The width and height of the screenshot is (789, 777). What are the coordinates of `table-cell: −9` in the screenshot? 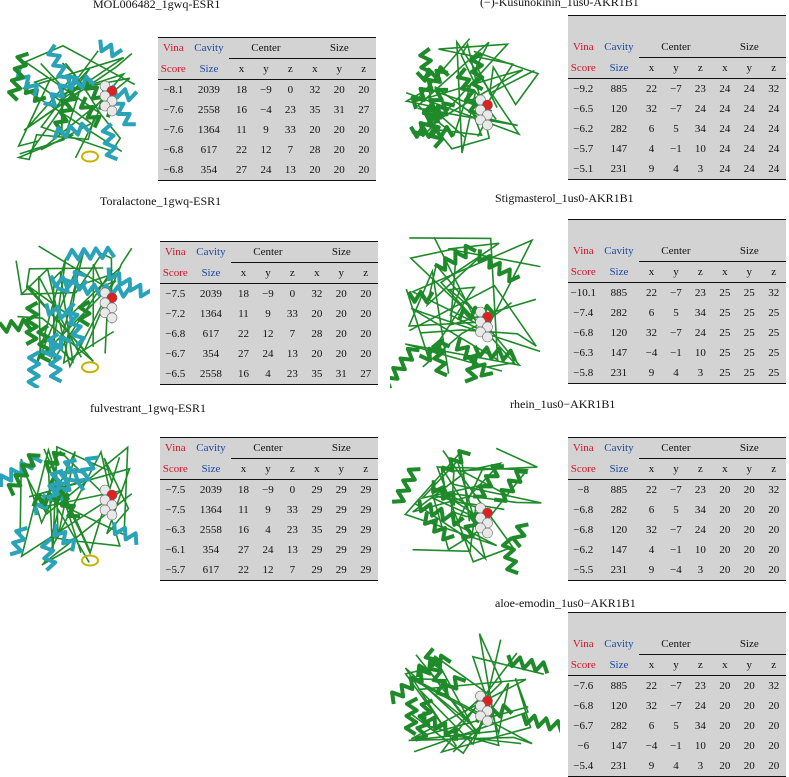 It's located at (266, 90).